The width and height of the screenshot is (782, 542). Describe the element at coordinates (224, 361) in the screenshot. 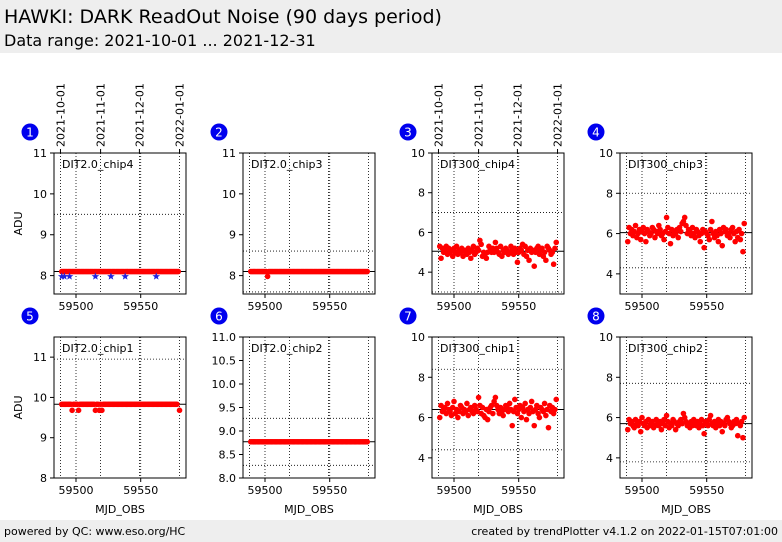

I see `y-tick-label: 10.5` at that location.